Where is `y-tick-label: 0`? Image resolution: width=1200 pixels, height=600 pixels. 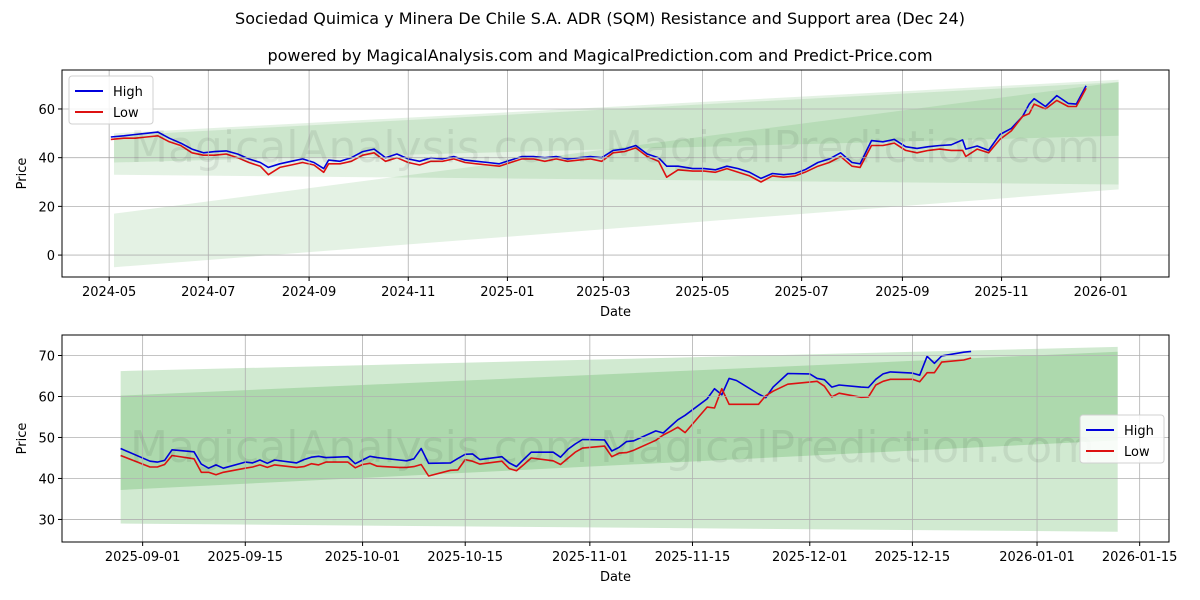 y-tick-label: 0 is located at coordinates (51, 256).